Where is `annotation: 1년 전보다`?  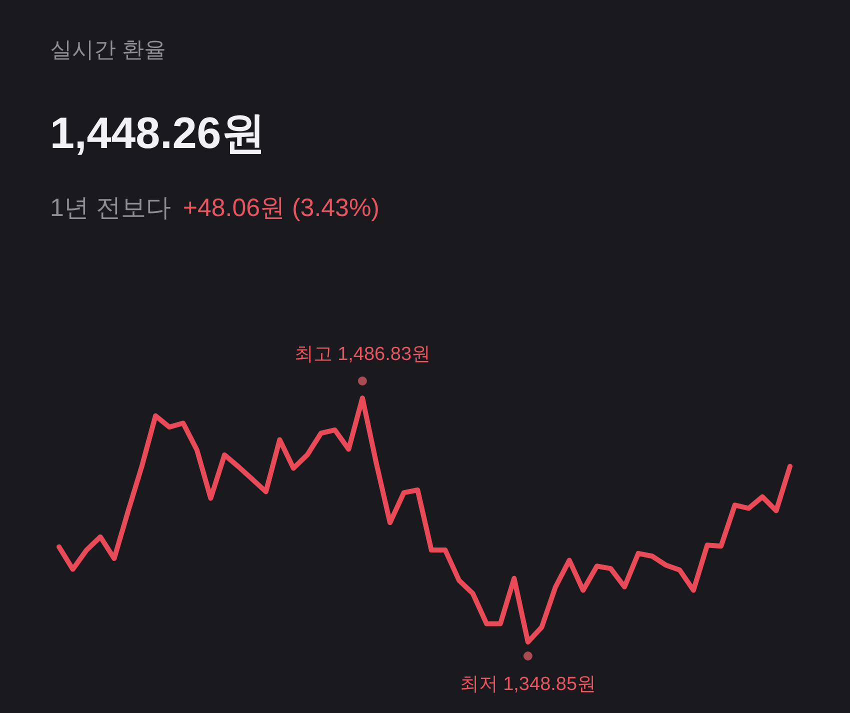
annotation: 1년 전보다 is located at coordinates (110, 208).